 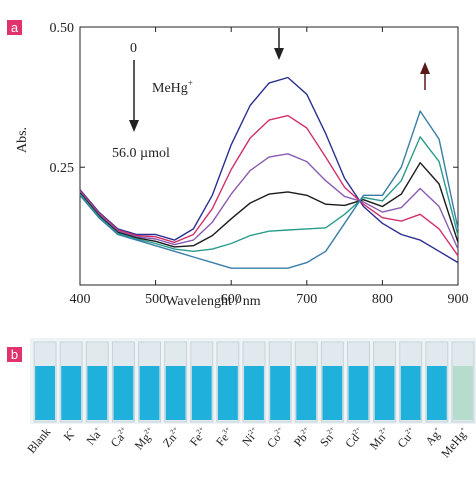 I want to click on vial-label: Mn2+, so click(x=380, y=439).